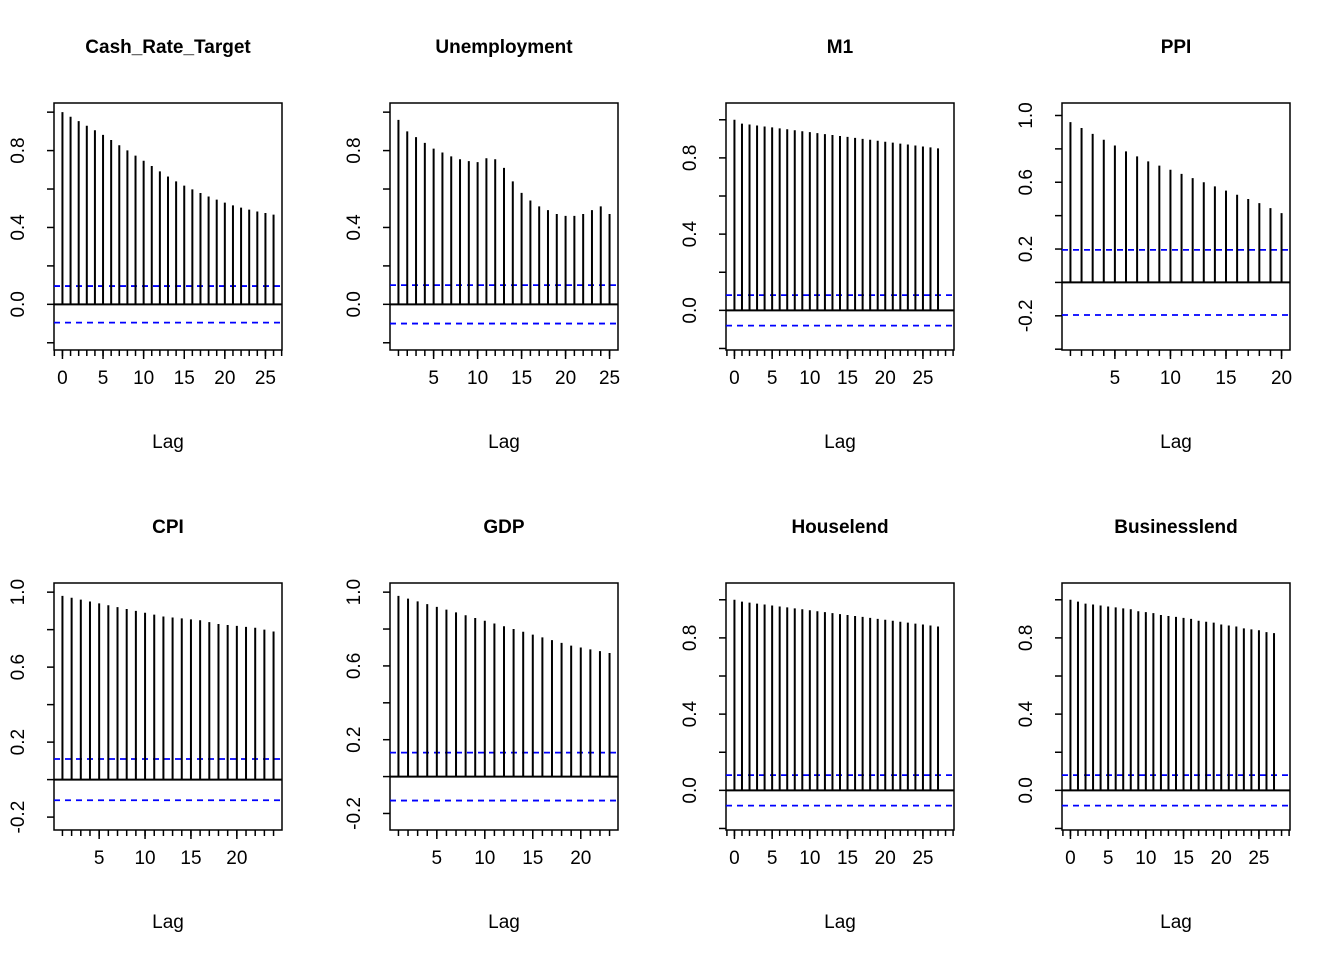 The height and width of the screenshot is (960, 1344). What do you see at coordinates (168, 47) in the screenshot?
I see `panel-title: Cash_Rate_Target` at bounding box center [168, 47].